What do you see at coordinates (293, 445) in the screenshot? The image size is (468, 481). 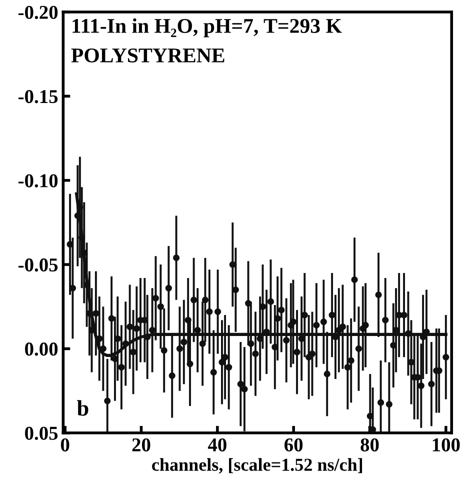 I see `x-tick-label: 60` at bounding box center [293, 445].